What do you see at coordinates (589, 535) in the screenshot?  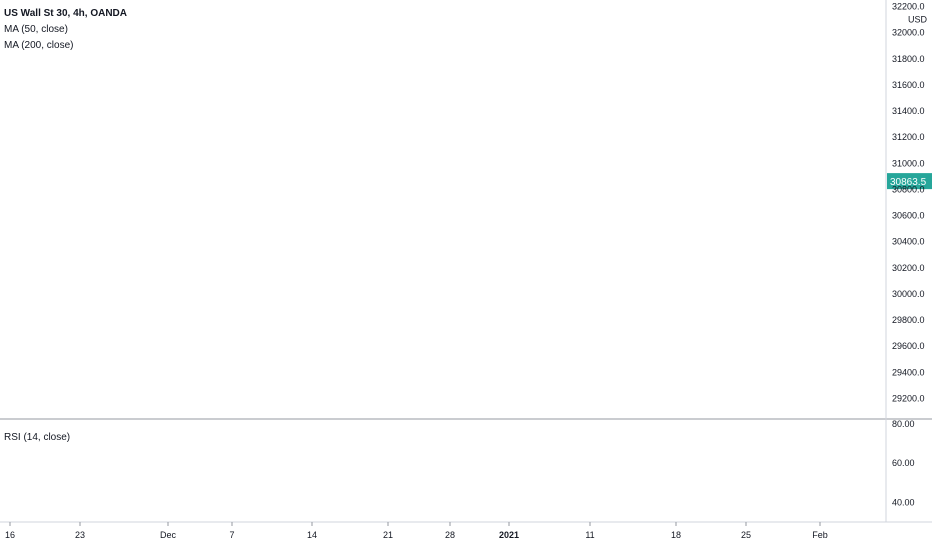 I see `time-tick-label: 11` at bounding box center [589, 535].